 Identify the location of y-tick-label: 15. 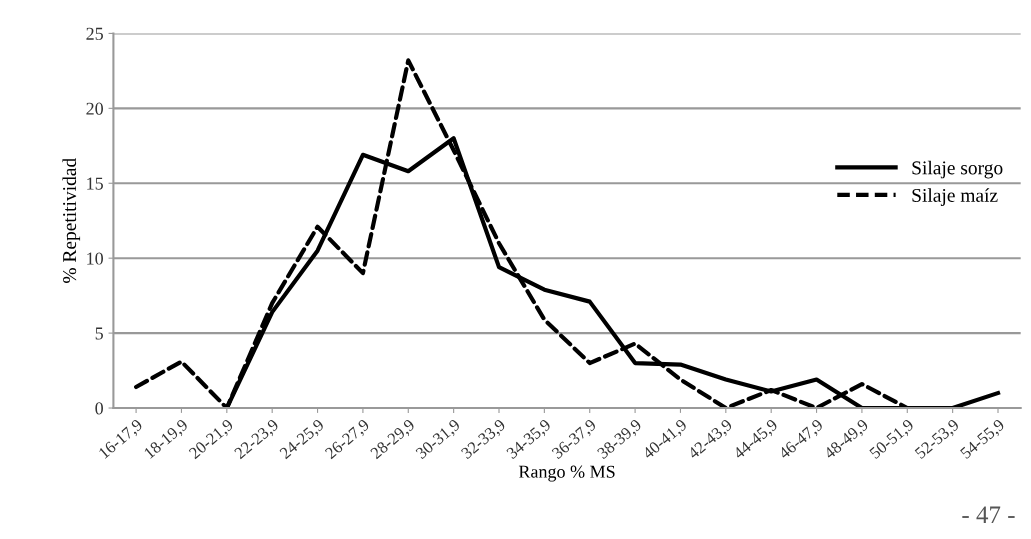
(95, 183).